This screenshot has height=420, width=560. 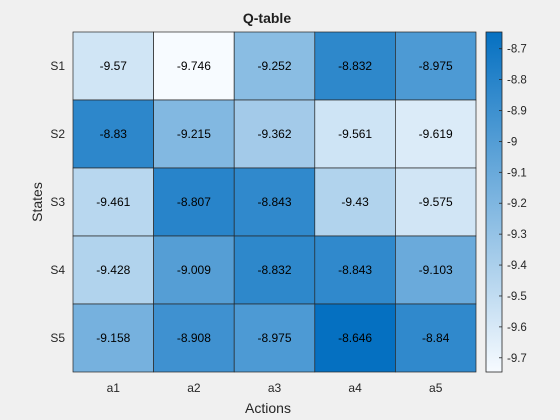 I want to click on cell-value-label: -8.84, so click(x=436, y=338).